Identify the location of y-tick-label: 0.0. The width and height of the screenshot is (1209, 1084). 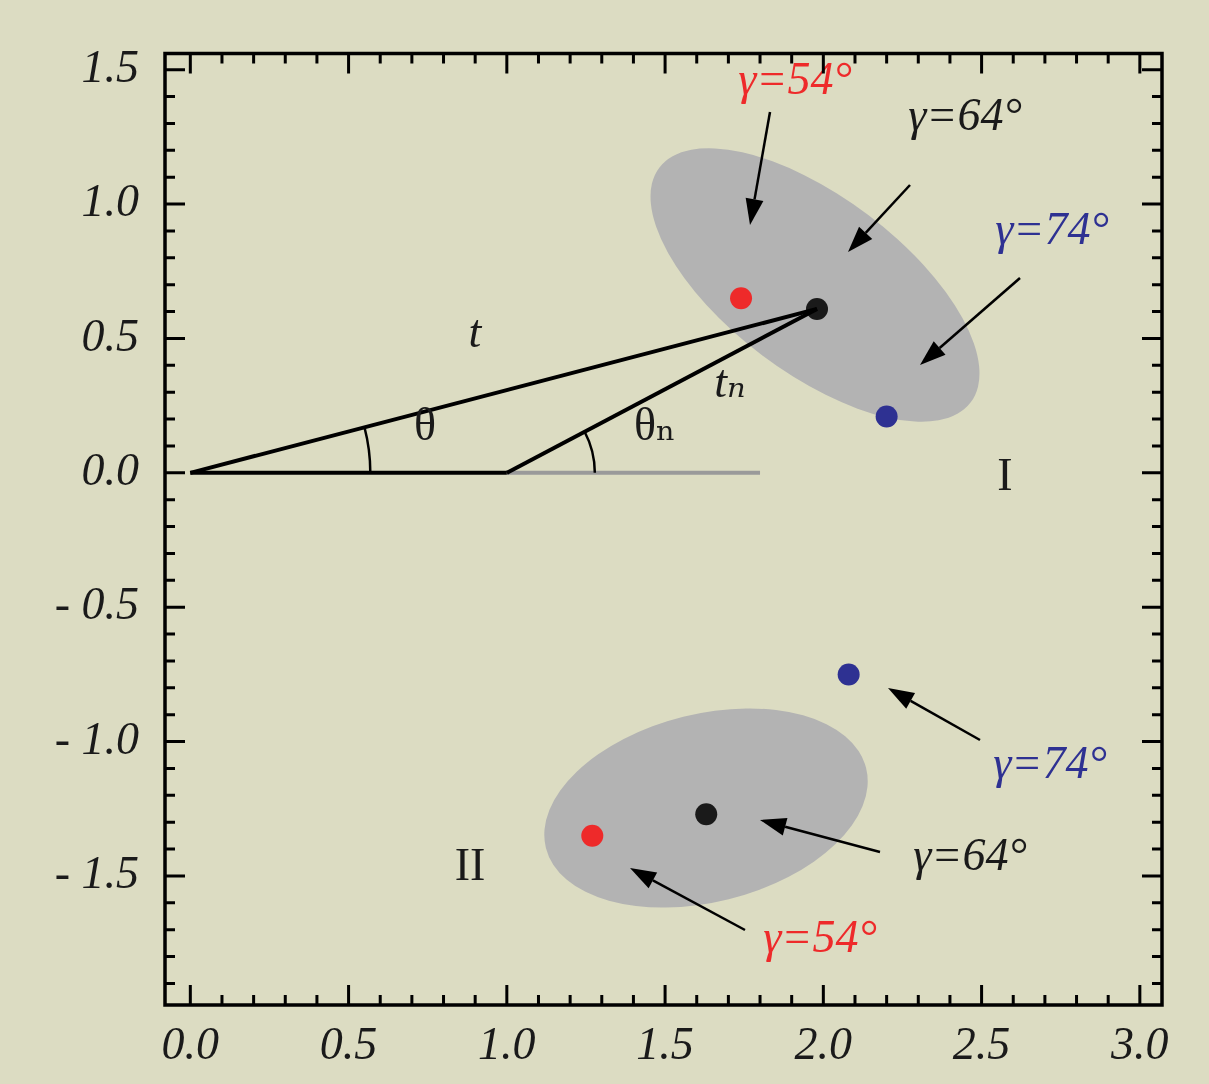
(110, 469).